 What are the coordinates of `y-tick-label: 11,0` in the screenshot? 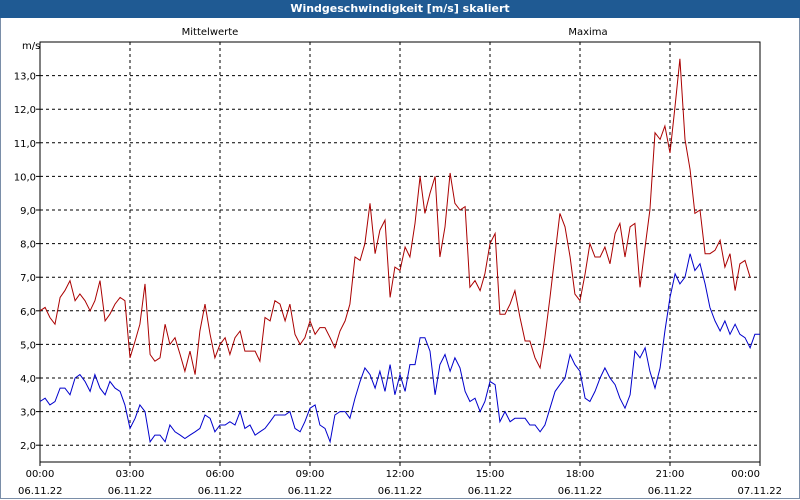 It's located at (25, 144).